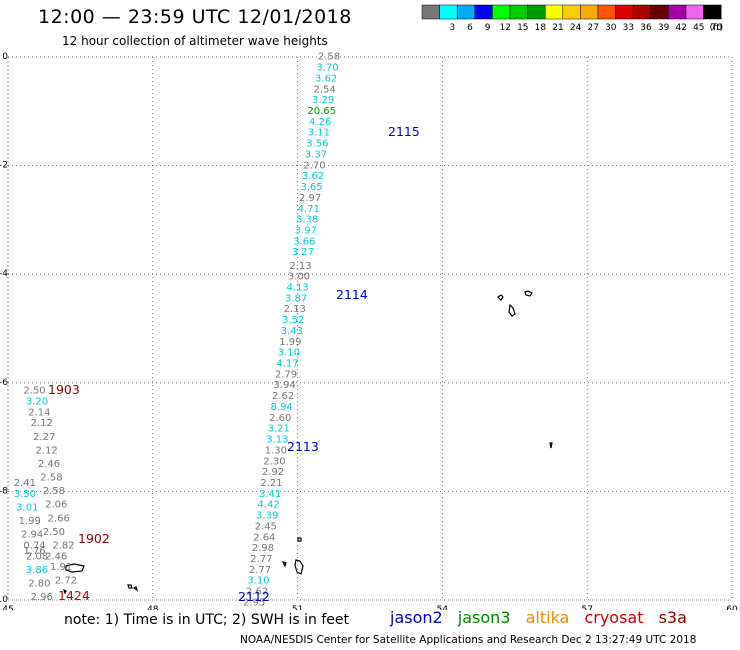  What do you see at coordinates (416, 617) in the screenshot?
I see `satellite-jason2: jason2` at bounding box center [416, 617].